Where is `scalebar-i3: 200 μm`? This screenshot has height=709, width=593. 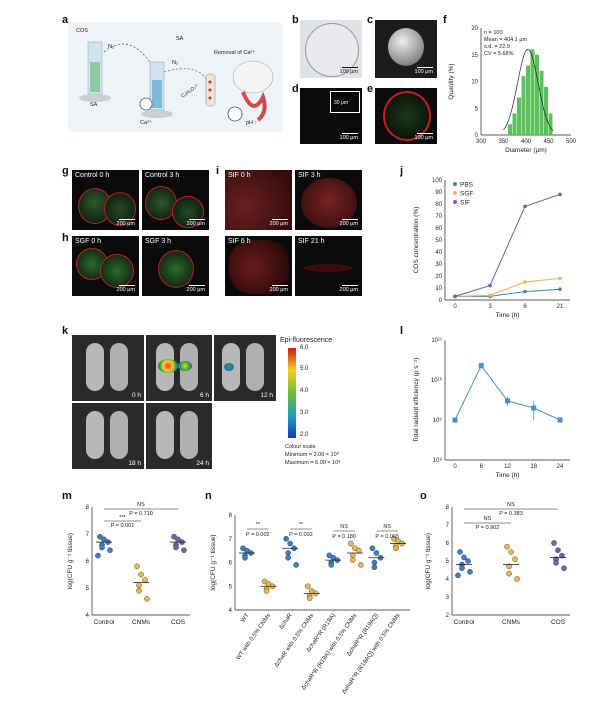 scalebar-i3: 200 μm is located at coordinates (278, 290).